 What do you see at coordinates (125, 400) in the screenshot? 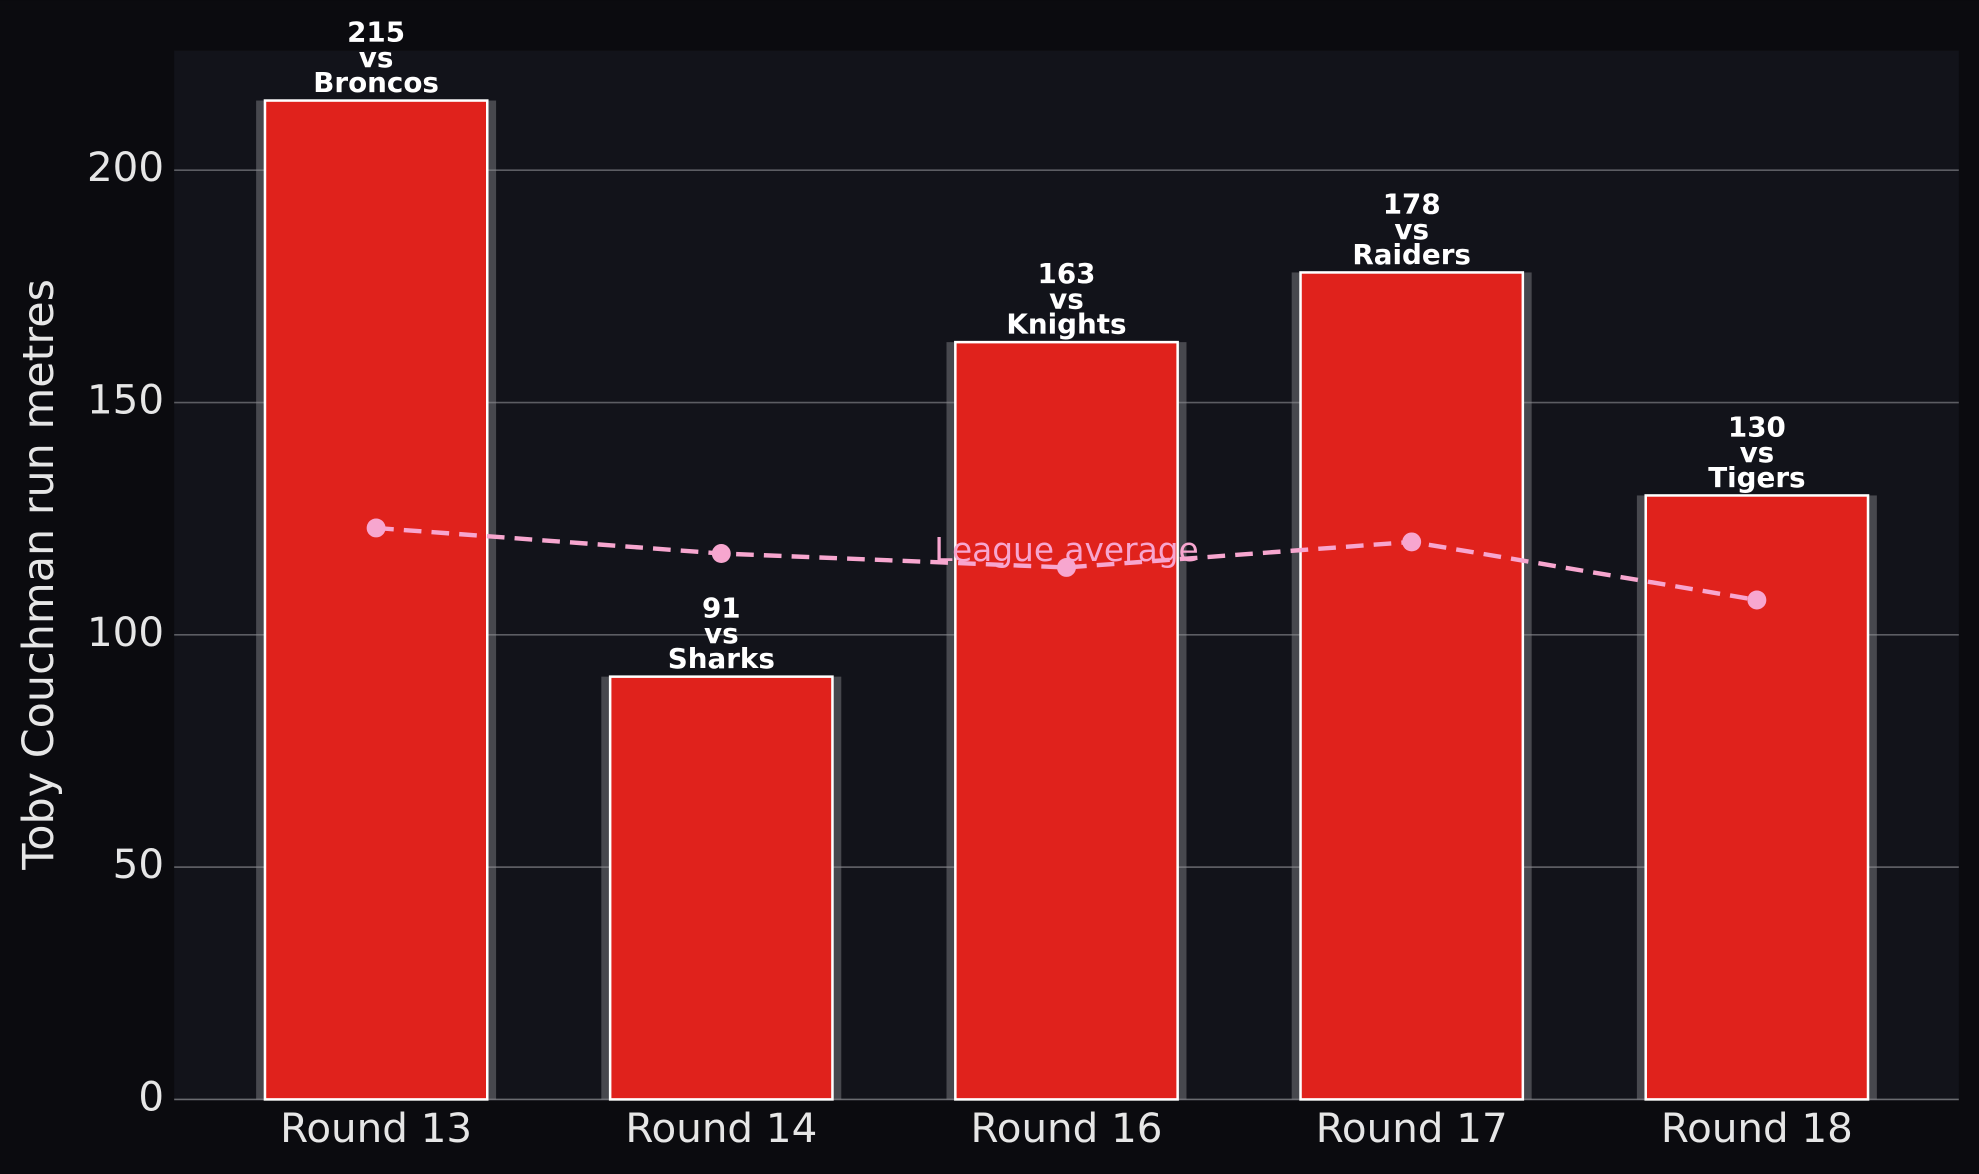
I see `y-tick-label: 150` at bounding box center [125, 400].